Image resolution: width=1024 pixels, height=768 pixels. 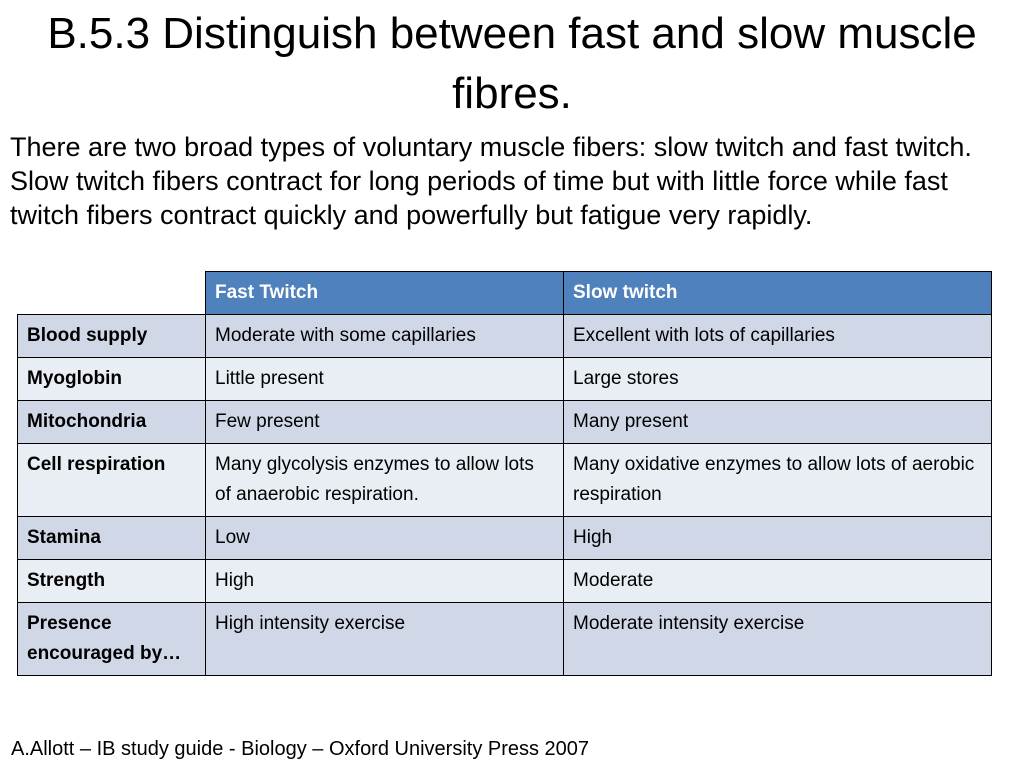 What do you see at coordinates (111, 336) in the screenshot?
I see `row-label: Blood supply` at bounding box center [111, 336].